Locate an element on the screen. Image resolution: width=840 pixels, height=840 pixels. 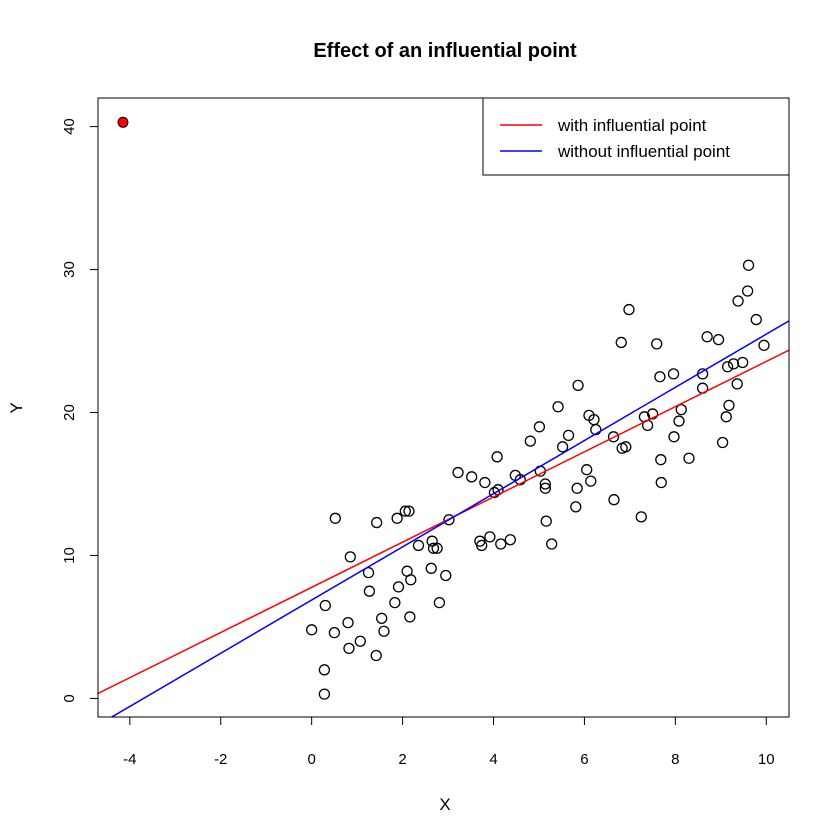
x-tick-label: 4 is located at coordinates (493, 759).